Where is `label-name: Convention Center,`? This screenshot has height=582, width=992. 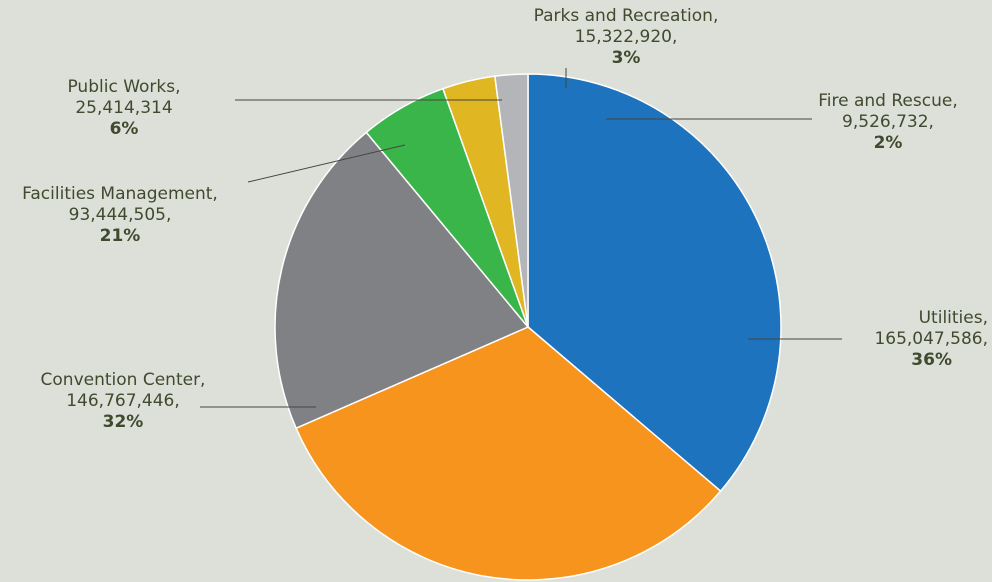
label-name: Convention Center, is located at coordinates (123, 380).